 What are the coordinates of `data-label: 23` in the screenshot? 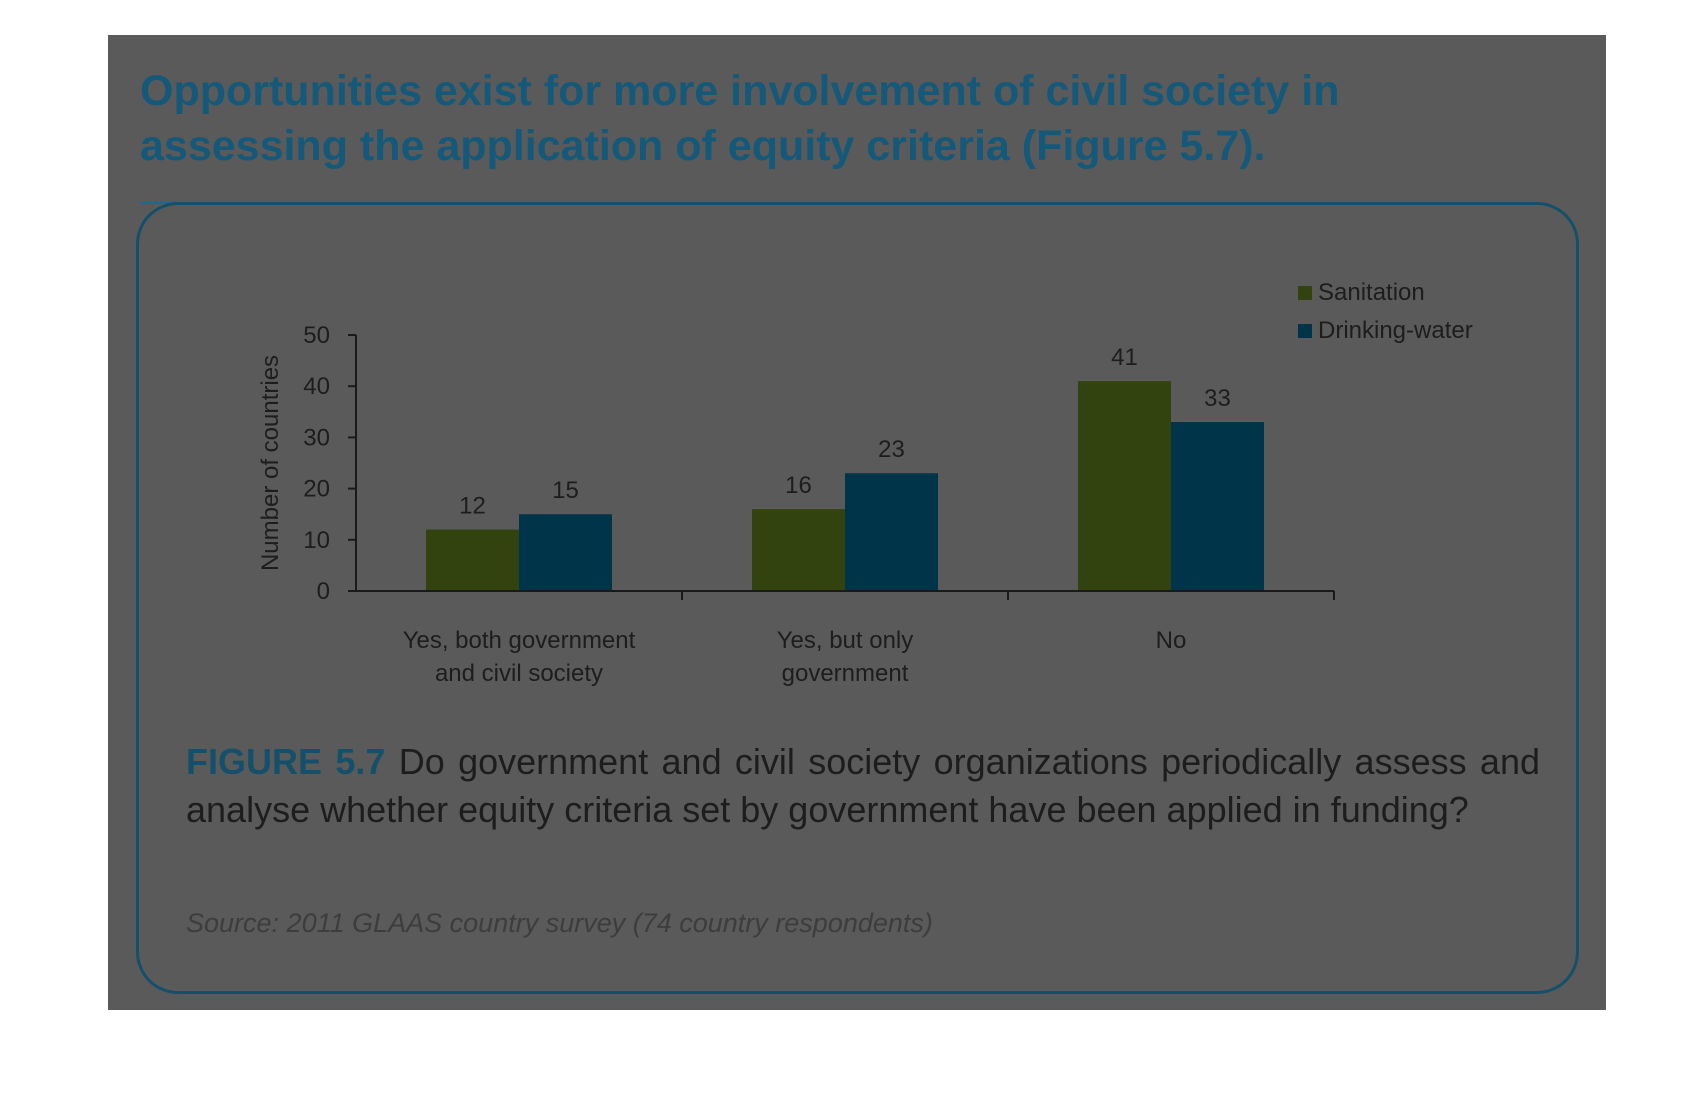 It's located at (891, 449).